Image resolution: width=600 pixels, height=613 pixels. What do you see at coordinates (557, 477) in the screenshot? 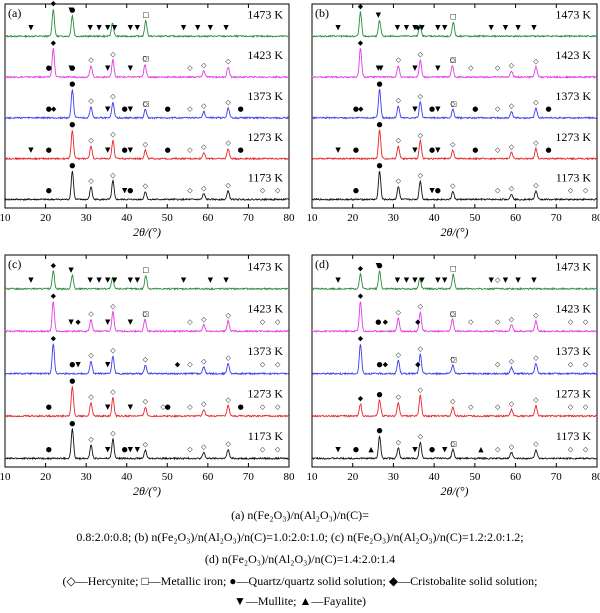
I see `x-tick-label: 70` at bounding box center [557, 477].